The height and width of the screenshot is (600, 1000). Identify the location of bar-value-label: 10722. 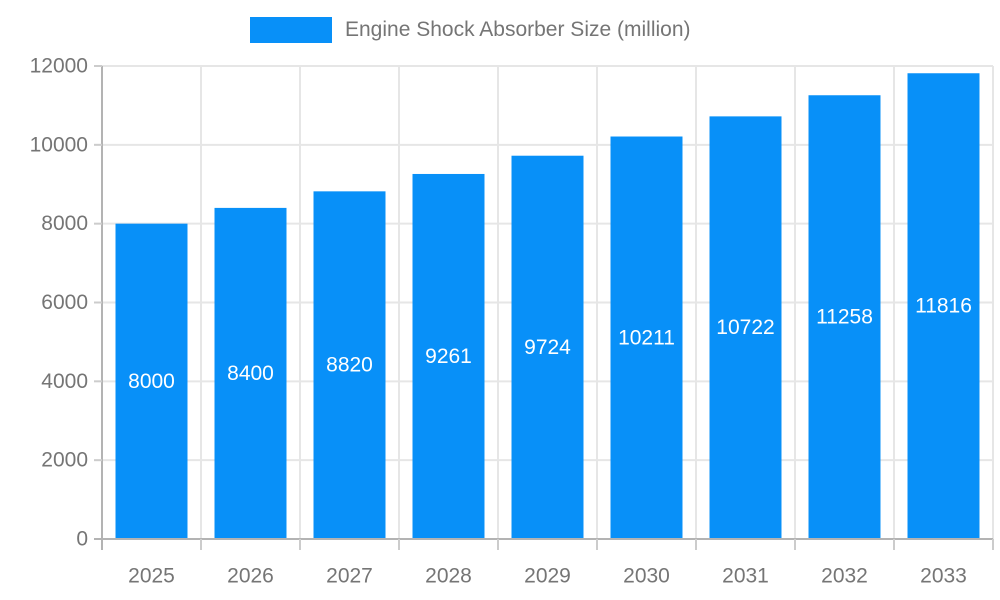
(745, 327).